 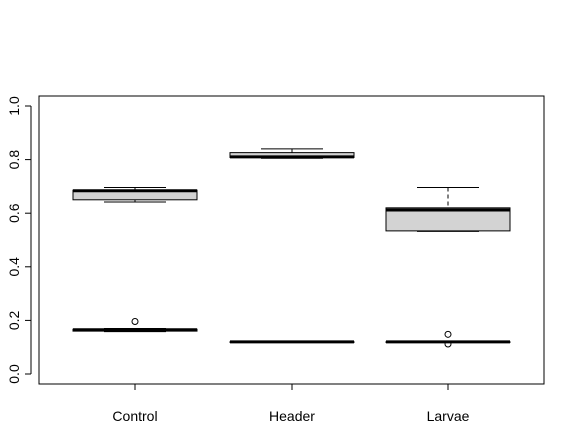 What do you see at coordinates (14, 374) in the screenshot?
I see `y-tick-label: 0.0` at bounding box center [14, 374].